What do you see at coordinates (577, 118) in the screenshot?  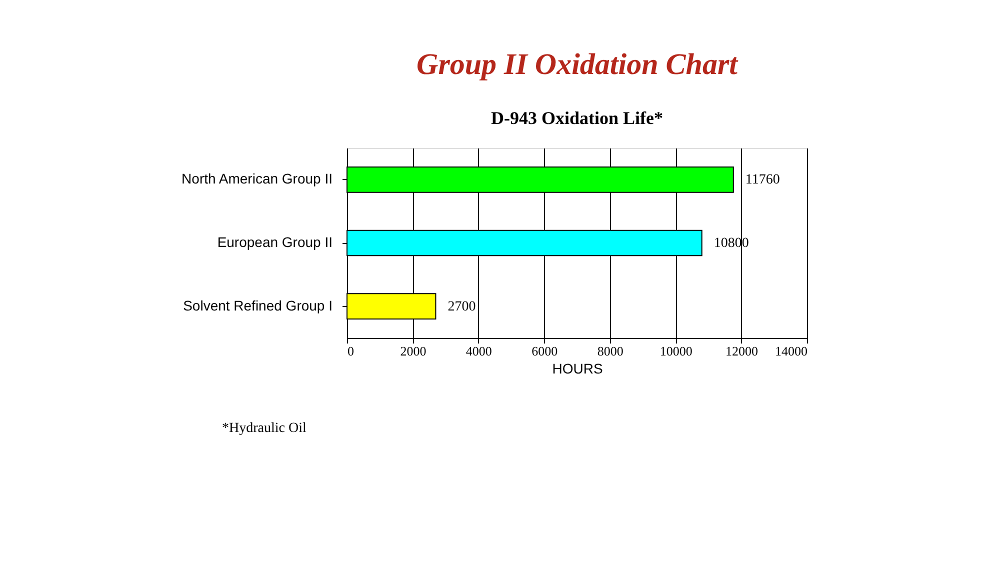 I see `chart-subtitle: D-943 Oxidation Life*` at bounding box center [577, 118].